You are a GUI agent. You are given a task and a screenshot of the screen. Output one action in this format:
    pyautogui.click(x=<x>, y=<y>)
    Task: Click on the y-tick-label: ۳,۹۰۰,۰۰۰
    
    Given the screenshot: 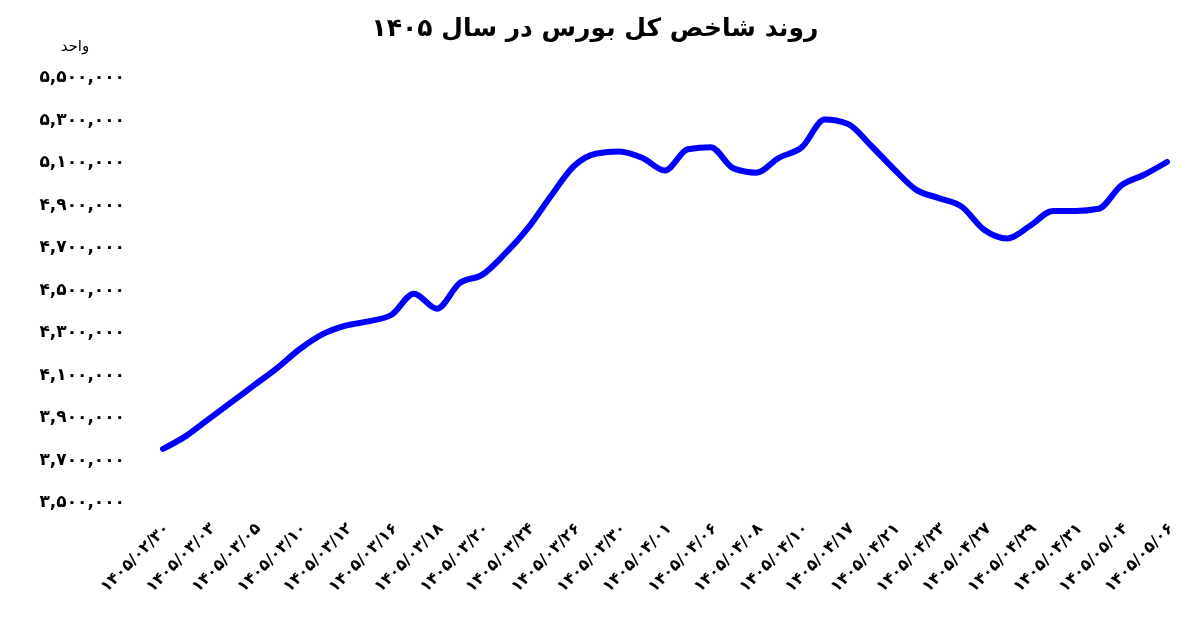 What is the action you would take?
    pyautogui.click(x=82, y=416)
    